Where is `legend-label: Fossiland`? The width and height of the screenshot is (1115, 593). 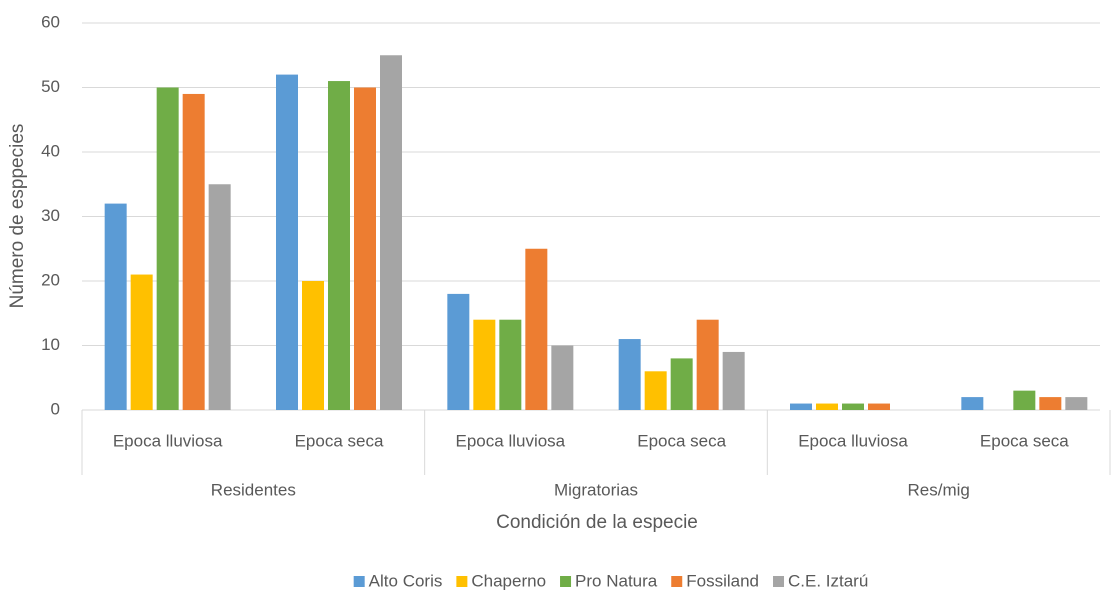 legend-label: Fossiland is located at coordinates (722, 580).